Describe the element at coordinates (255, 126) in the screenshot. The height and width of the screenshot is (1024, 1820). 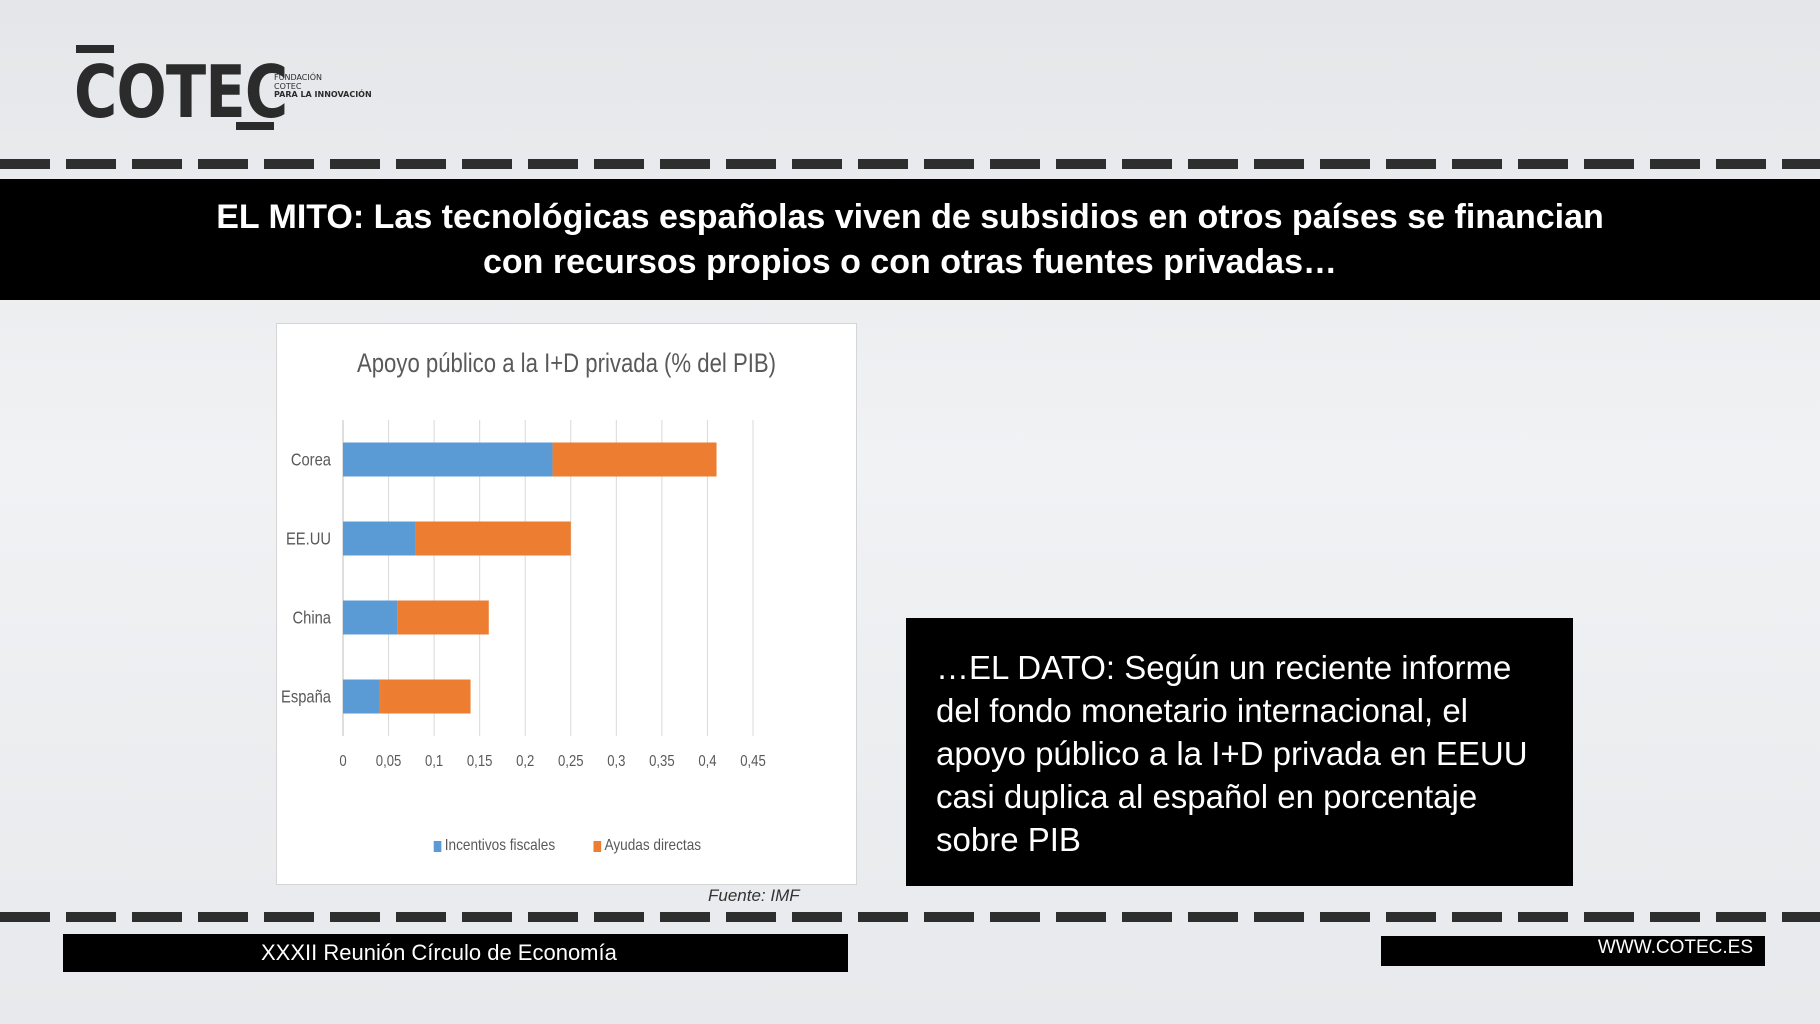
I see `logo-bar-bottom` at that location.